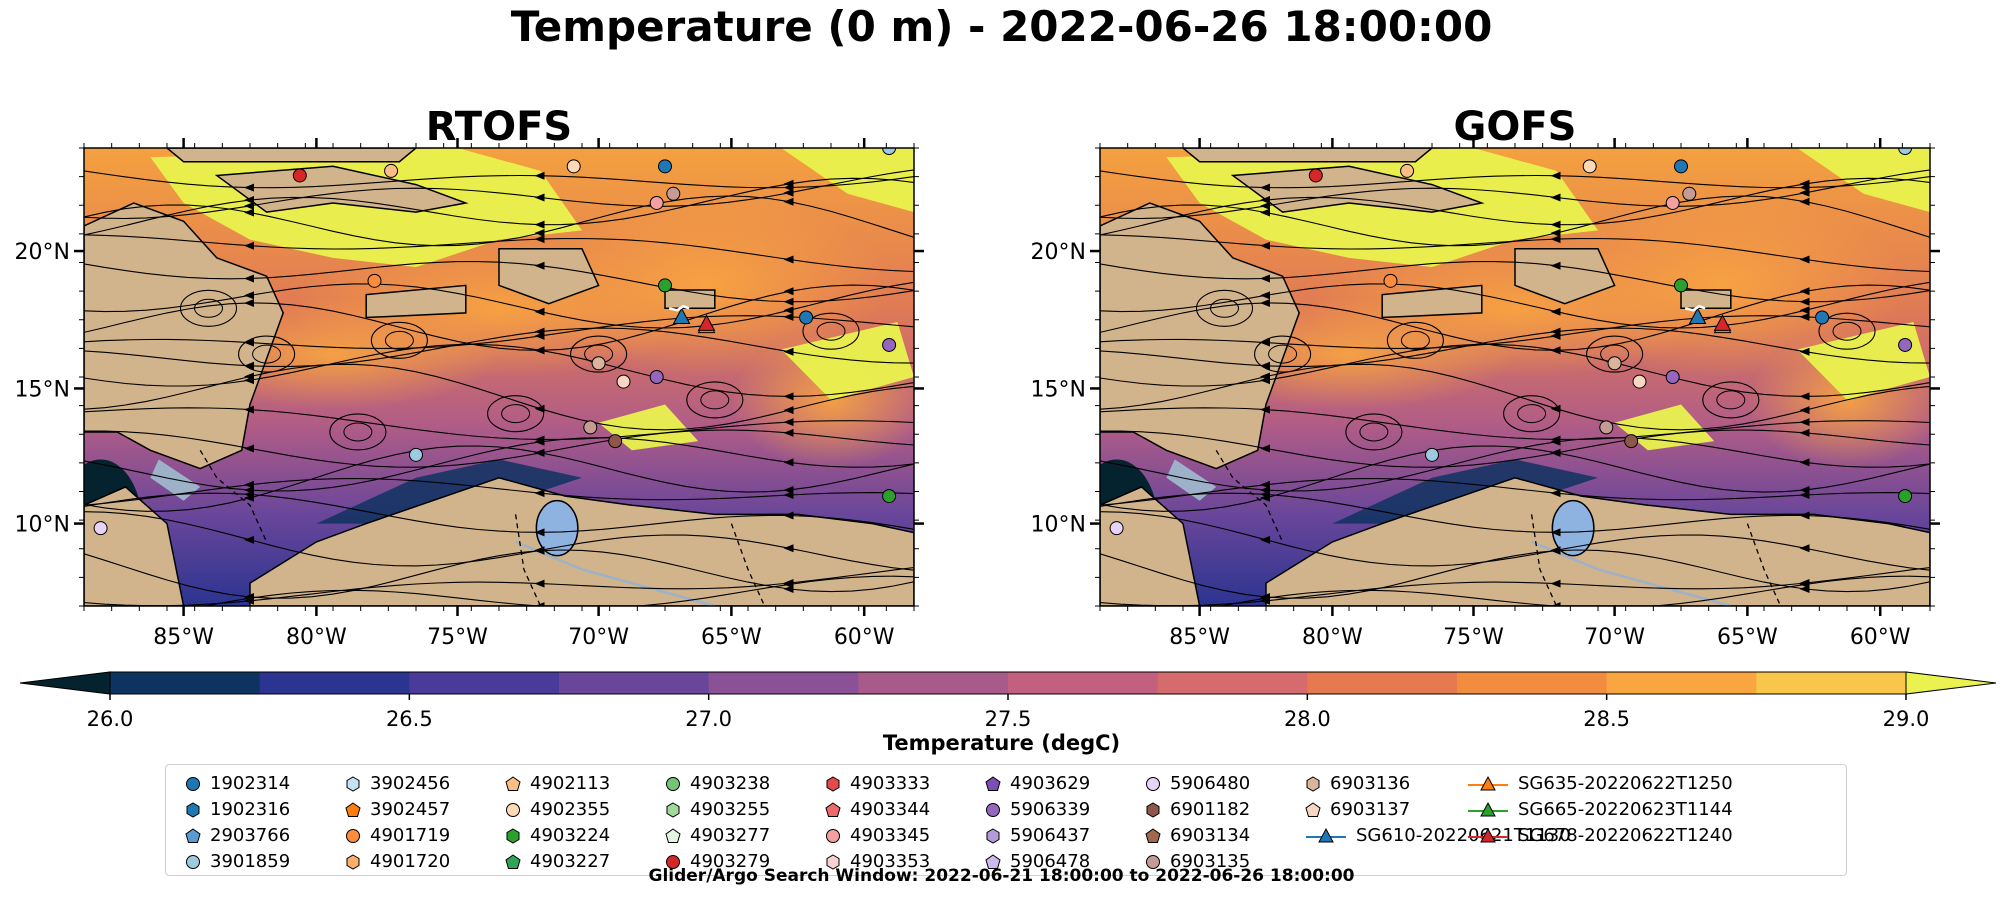 This screenshot has width=2003, height=897. I want to click on legend-item-label: 1902316, so click(250, 809).